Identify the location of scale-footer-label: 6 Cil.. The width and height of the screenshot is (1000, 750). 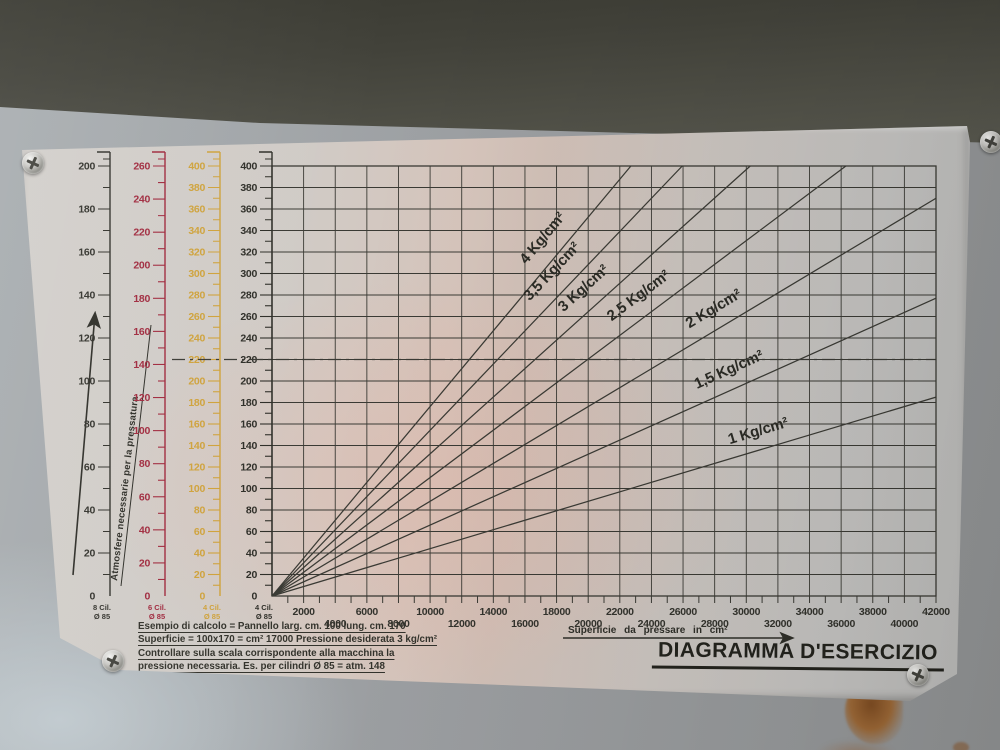
(157, 607).